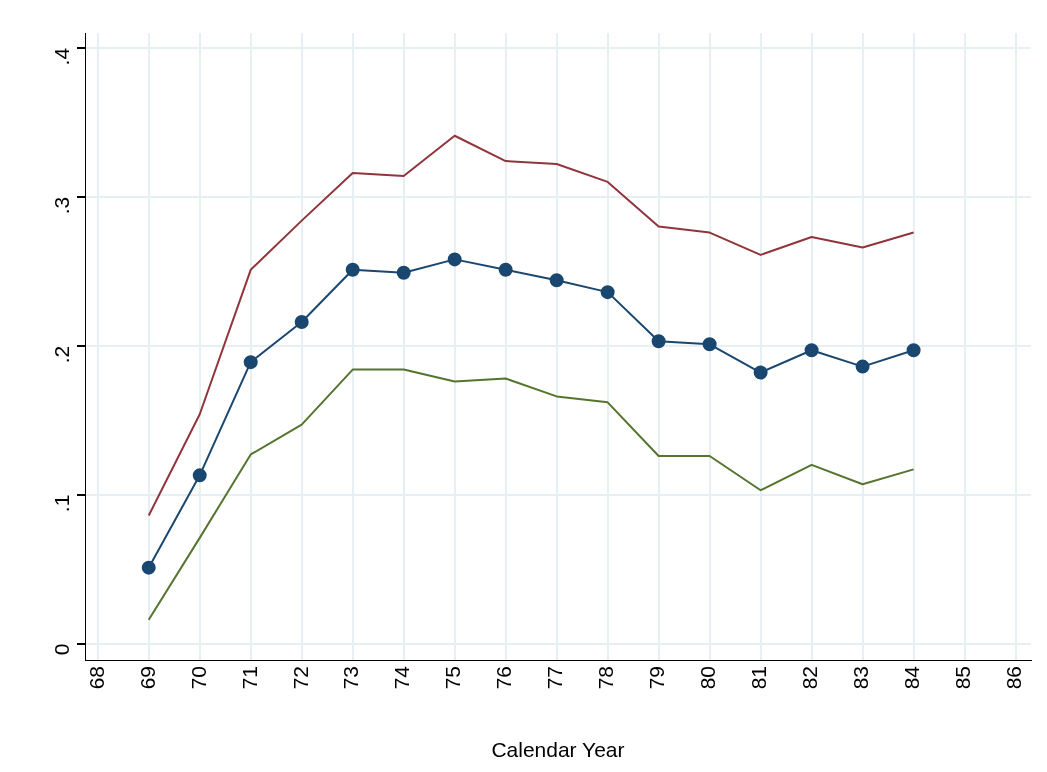 Image resolution: width=1047 pixels, height=772 pixels. What do you see at coordinates (249, 678) in the screenshot?
I see `x-tick-label: 71` at bounding box center [249, 678].